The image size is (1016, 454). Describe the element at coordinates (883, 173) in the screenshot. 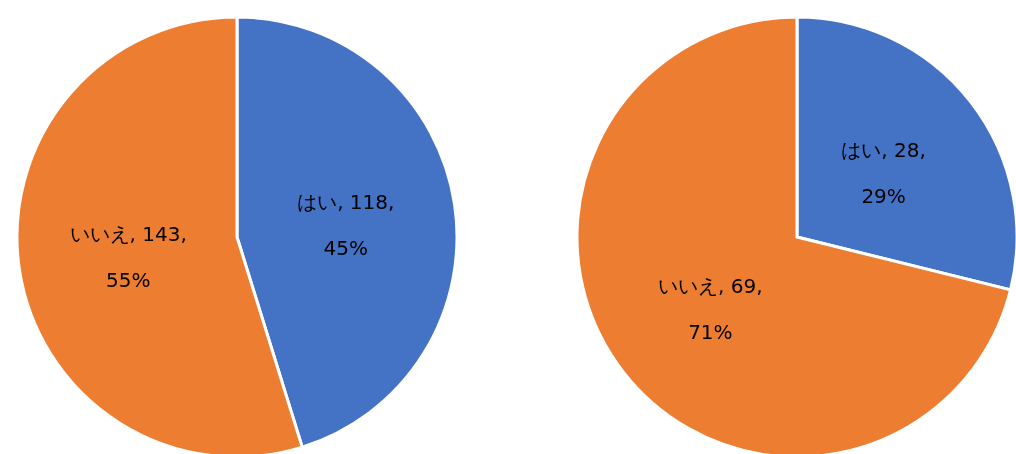

I see `slice-label: はい, 28, 29%` at that location.